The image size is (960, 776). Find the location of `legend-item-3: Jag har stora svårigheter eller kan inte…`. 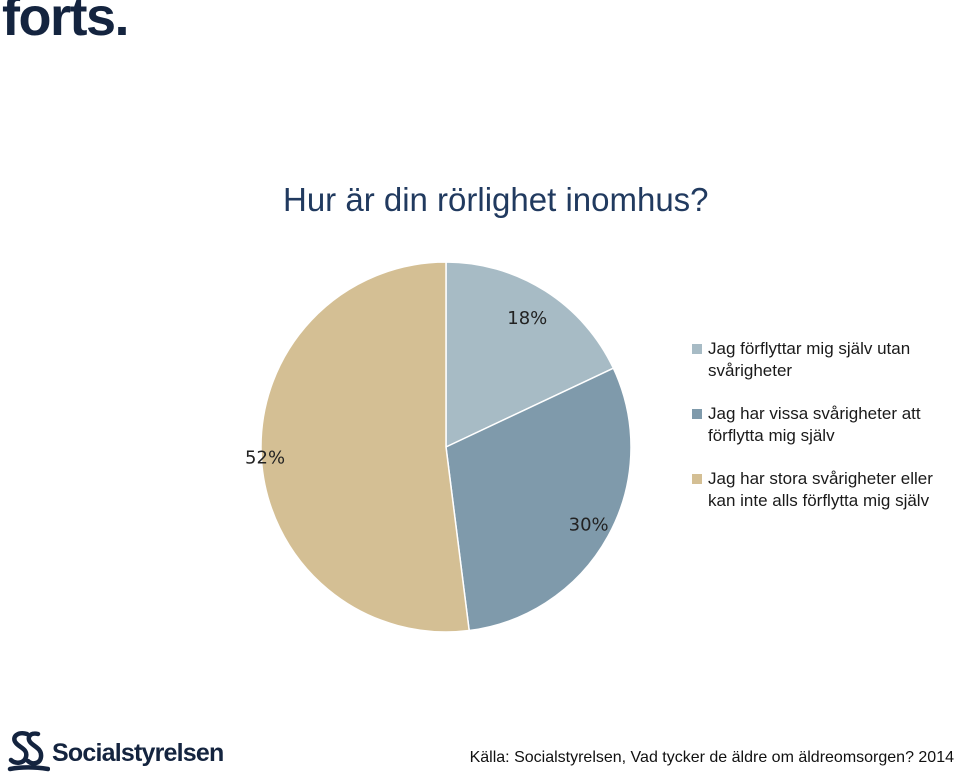

legend-item-3: Jag har stora svårigheter eller kan inte… is located at coordinates (822, 490).